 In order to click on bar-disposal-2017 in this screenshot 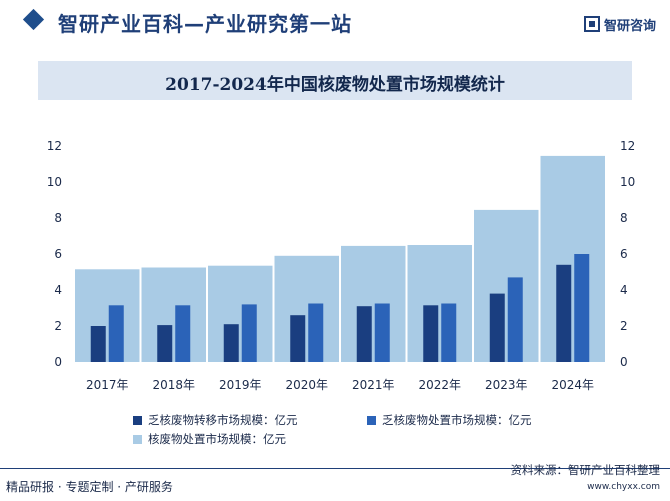, I will do `click(116, 333)`.